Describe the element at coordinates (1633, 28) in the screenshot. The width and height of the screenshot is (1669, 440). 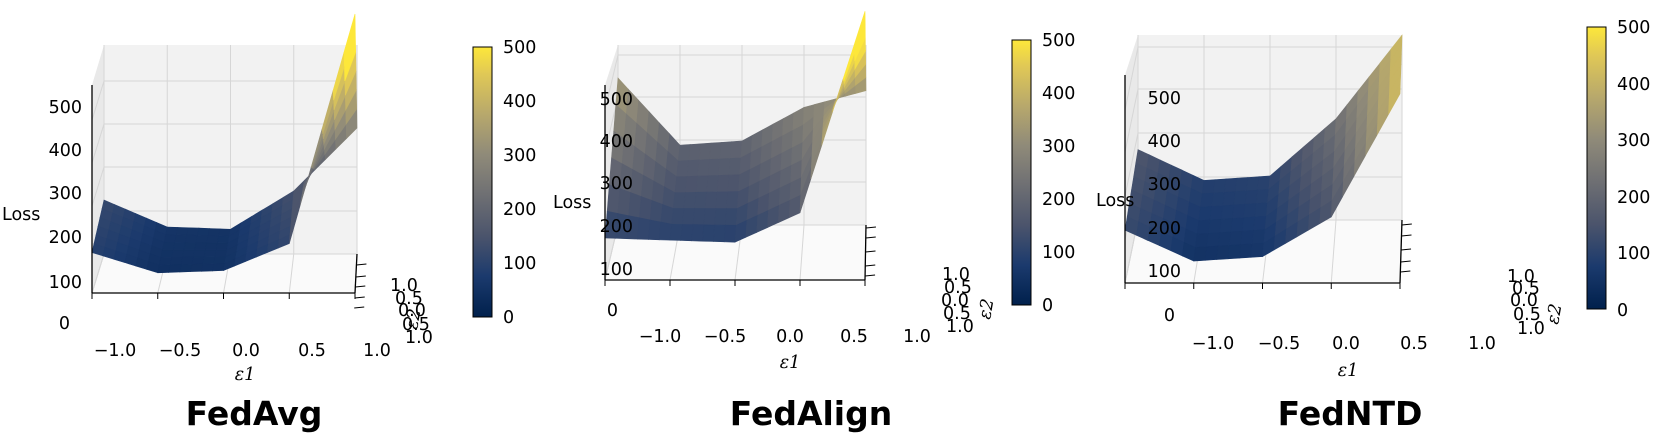
I see `colorbar-tick-label: 500` at that location.